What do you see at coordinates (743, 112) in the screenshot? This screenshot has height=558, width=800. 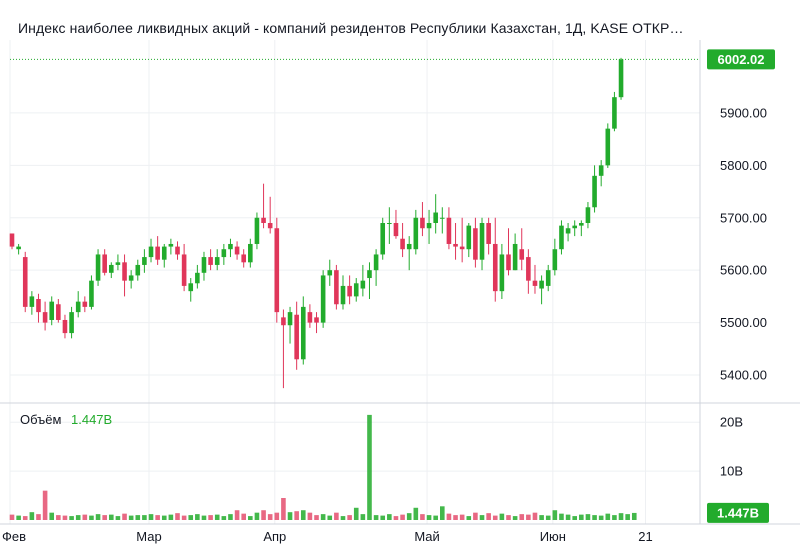 I see `price-tick-label: 5900.00` at bounding box center [743, 112].